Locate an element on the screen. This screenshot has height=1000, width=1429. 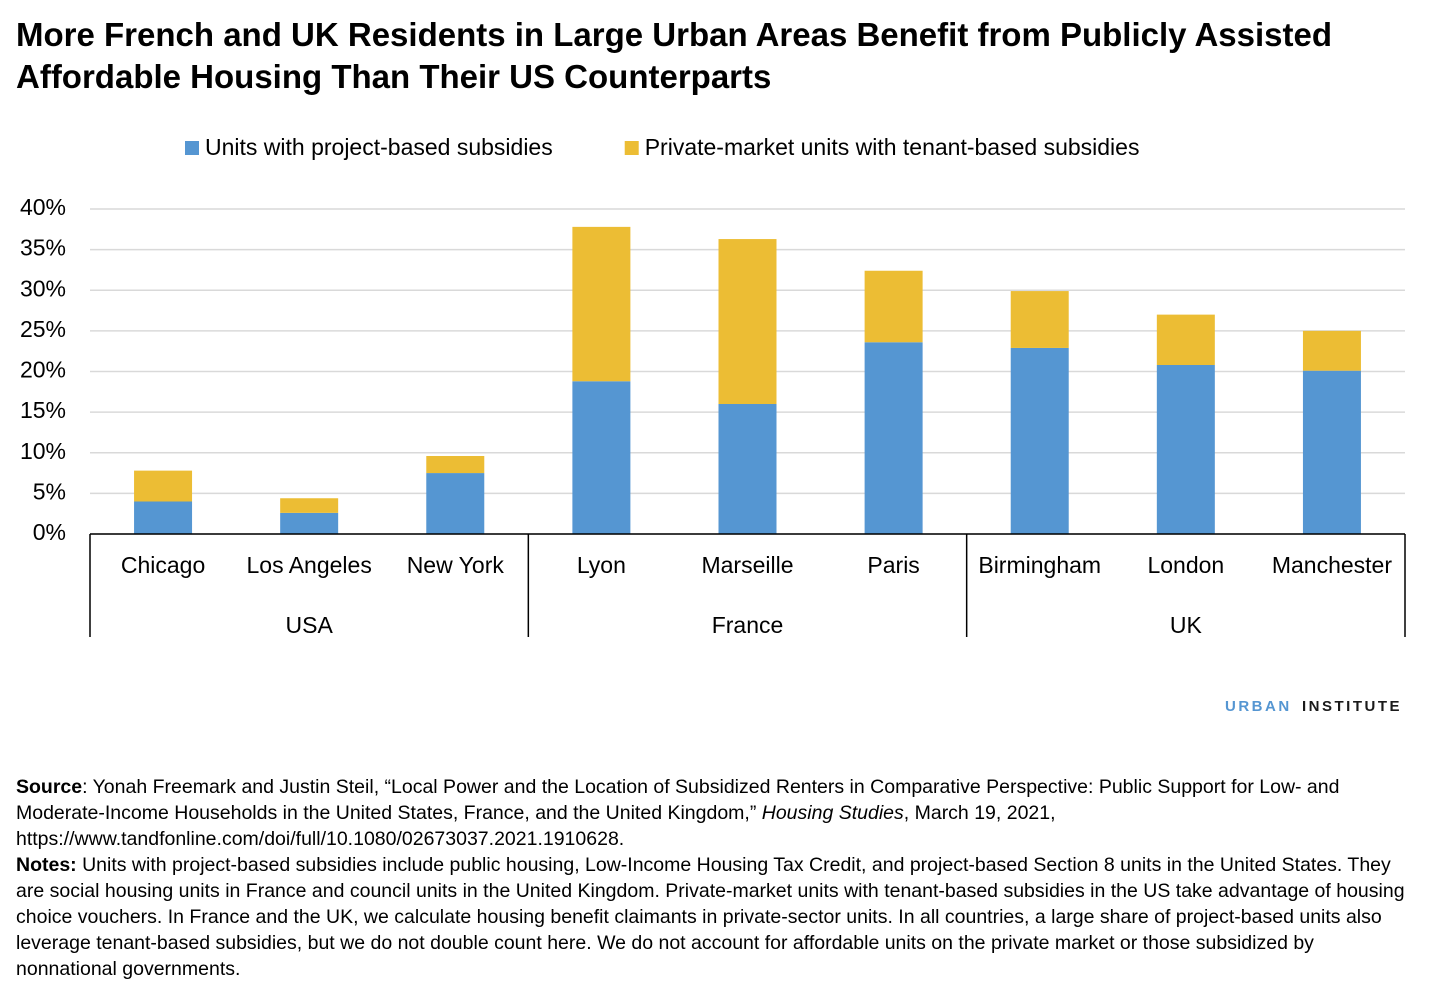
y-tick-label: 5% is located at coordinates (49, 491).